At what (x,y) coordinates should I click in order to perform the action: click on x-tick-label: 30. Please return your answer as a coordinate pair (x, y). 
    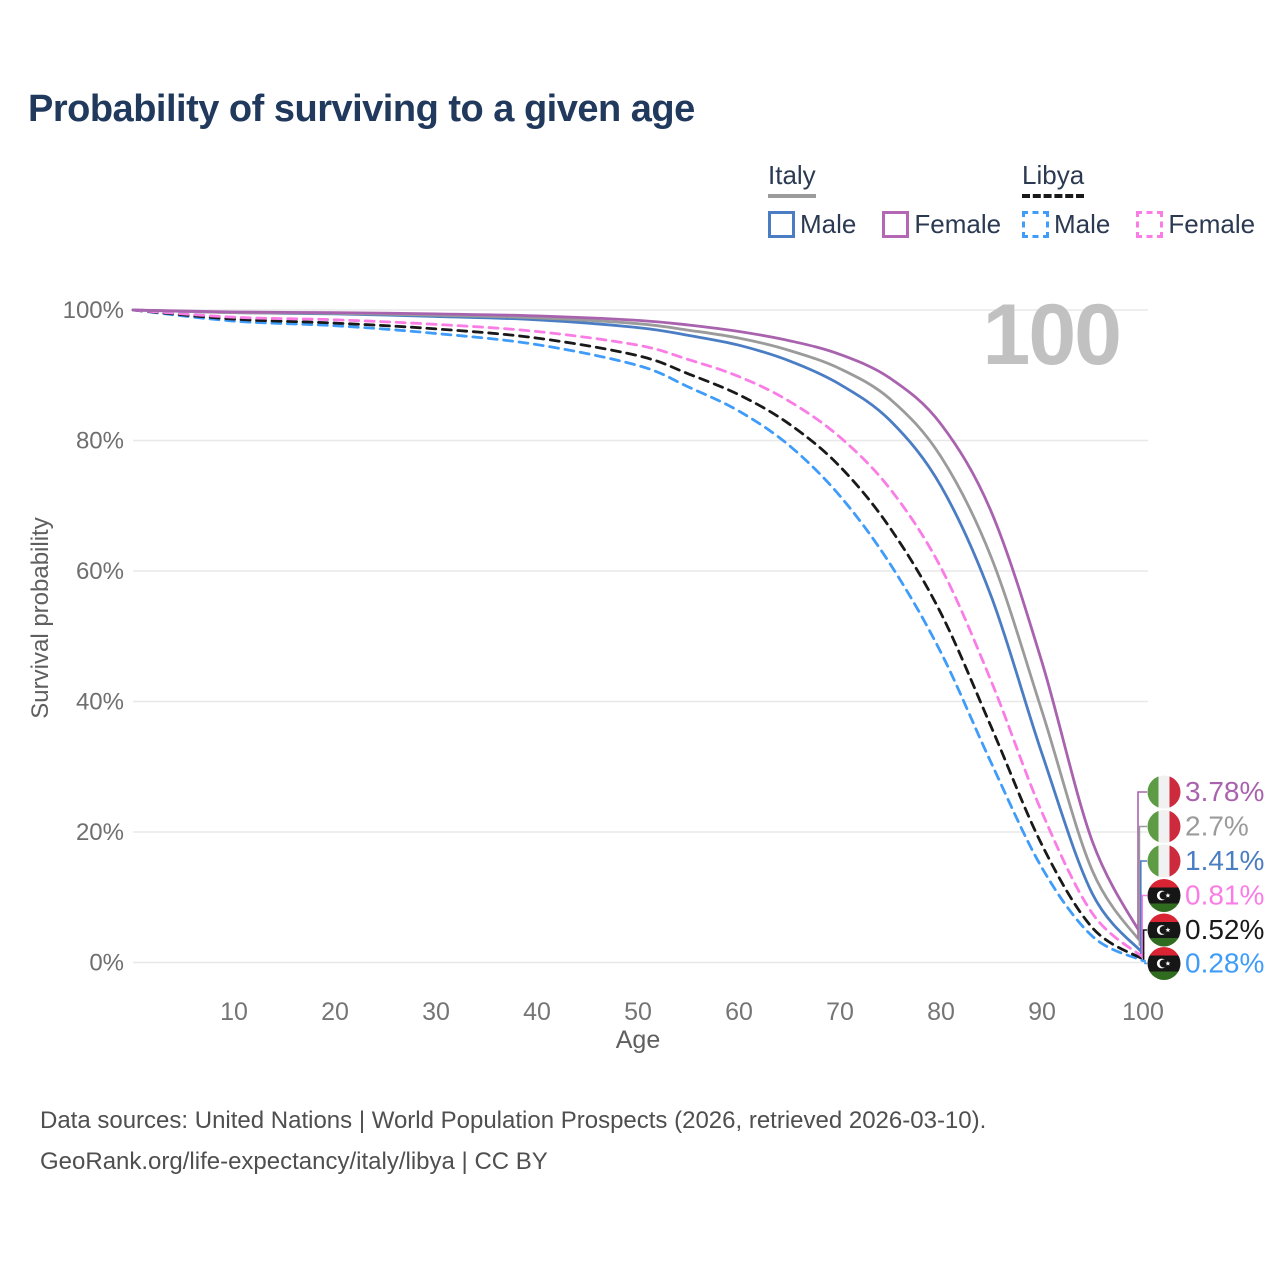
    Looking at the image, I should click on (436, 1012).